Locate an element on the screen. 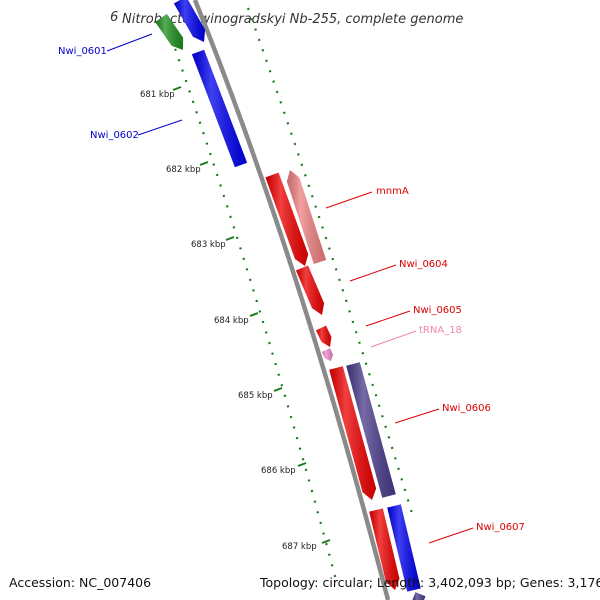  gene-arrow-red-lower-part2 is located at coordinates (384, 549).